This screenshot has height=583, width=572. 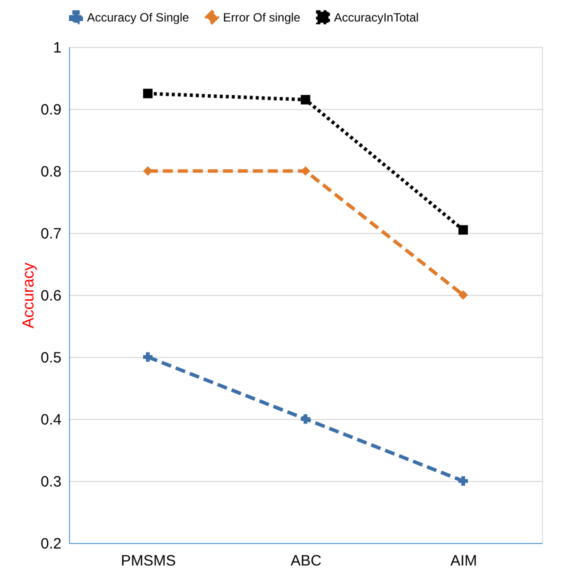 I want to click on y-axis-title: Accuracy, so click(x=29, y=295).